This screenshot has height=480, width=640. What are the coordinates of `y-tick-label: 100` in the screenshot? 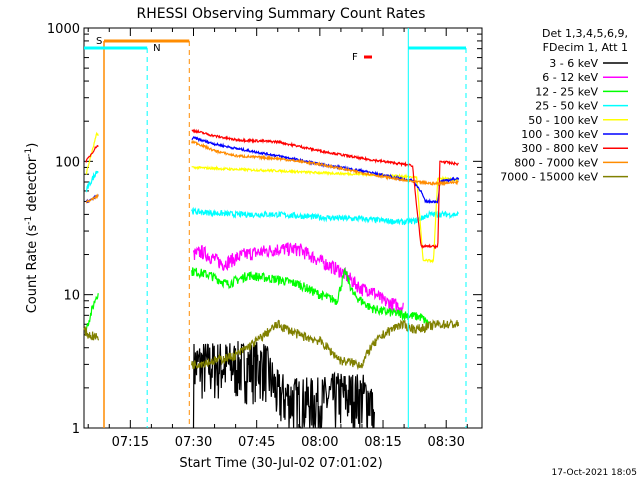 It's located at (67, 162).